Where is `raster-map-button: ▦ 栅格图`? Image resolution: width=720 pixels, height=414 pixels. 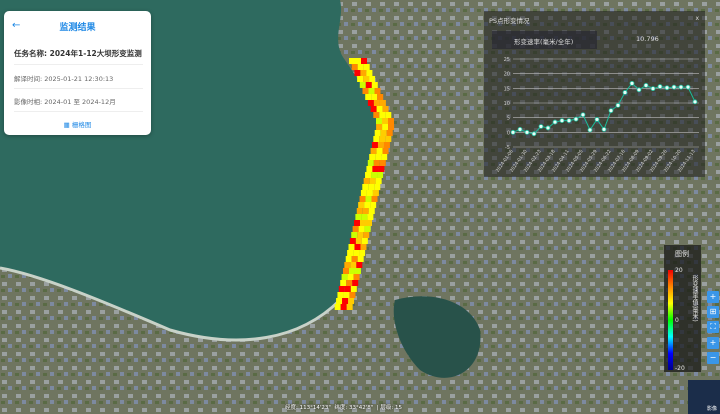 raster-map-button: ▦ 栅格图 is located at coordinates (77, 125).